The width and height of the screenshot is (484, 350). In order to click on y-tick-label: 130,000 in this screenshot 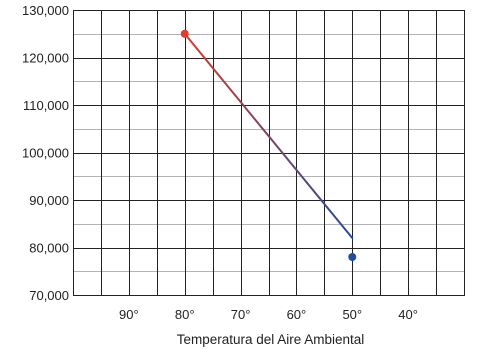, I will do `click(45, 10)`.